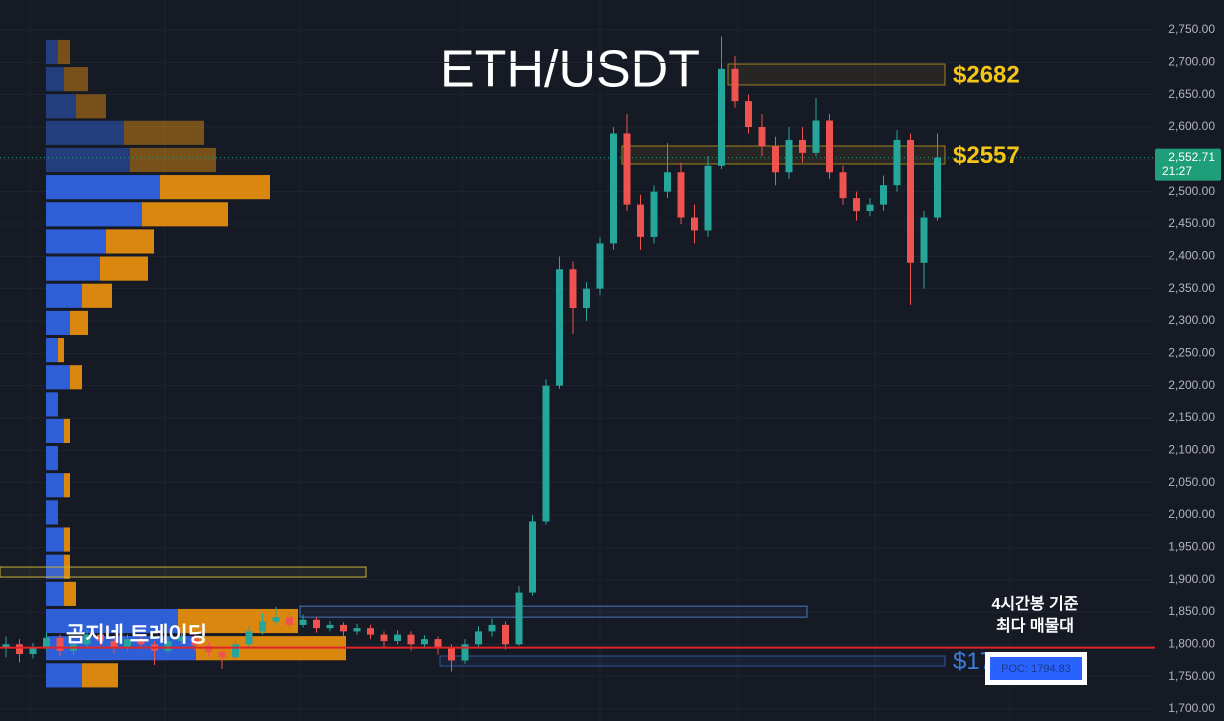  What do you see at coordinates (1035, 604) in the screenshot?
I see `poc-note: 4시간봉 기준` at bounding box center [1035, 604].